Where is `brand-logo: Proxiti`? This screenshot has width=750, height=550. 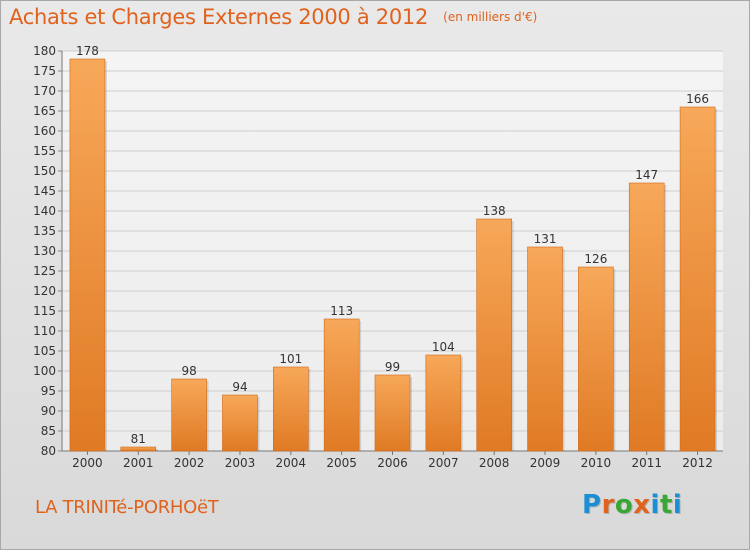 brand-logo: Proxiti is located at coordinates (632, 505).